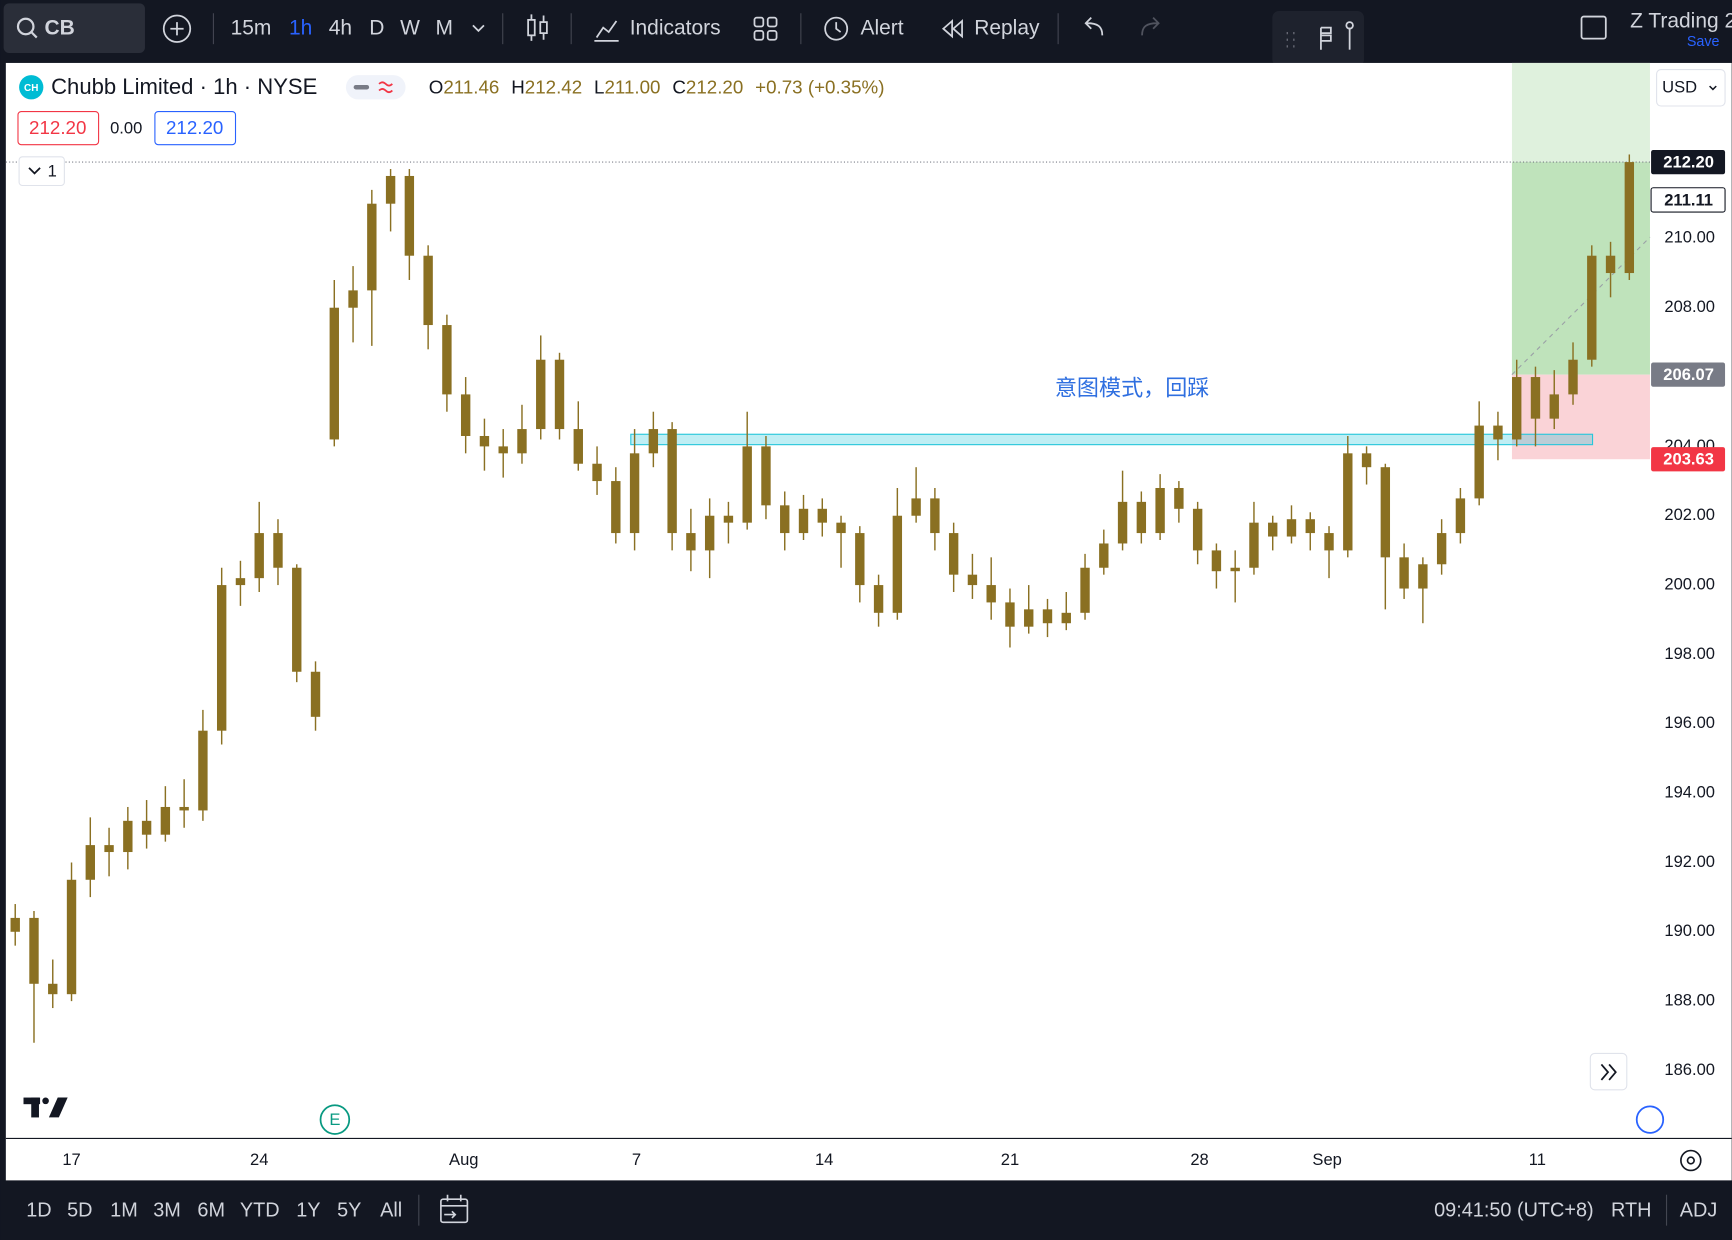  What do you see at coordinates (260, 1211) in the screenshot?
I see `range-button: YTD` at bounding box center [260, 1211].